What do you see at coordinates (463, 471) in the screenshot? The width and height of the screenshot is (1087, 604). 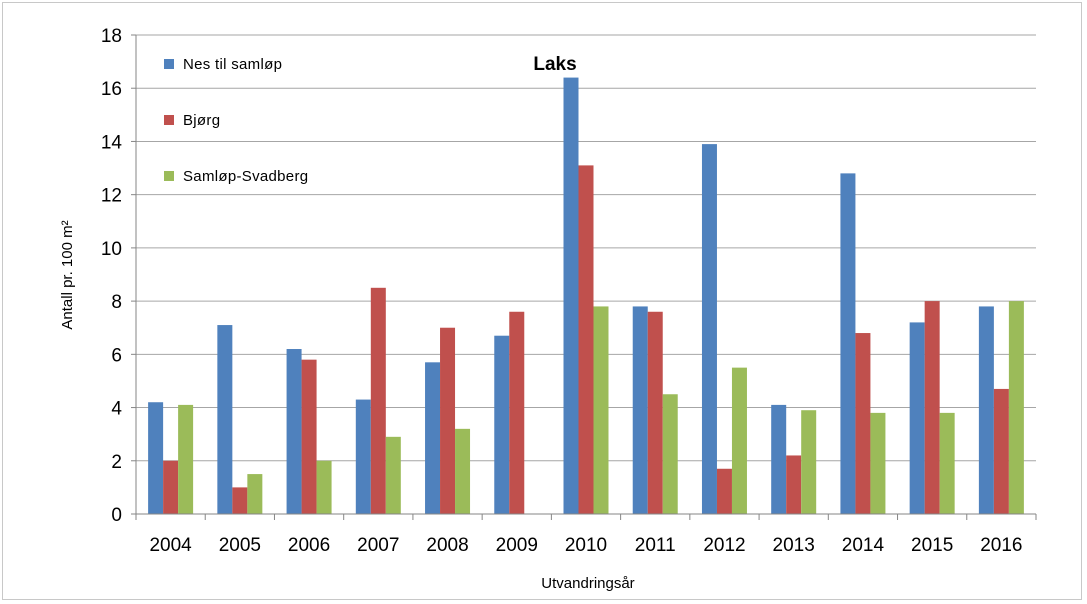 I see `bar-saml-p-svadberg-2008` at bounding box center [463, 471].